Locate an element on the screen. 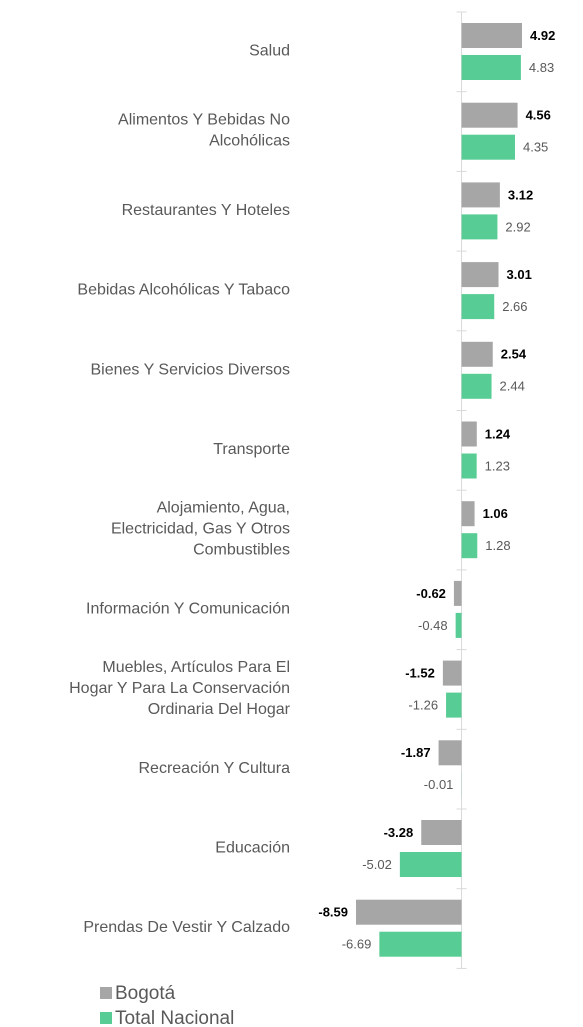 Image resolution: width=583 pixels, height=1027 pixels. legend-label: Bogotá is located at coordinates (145, 993).